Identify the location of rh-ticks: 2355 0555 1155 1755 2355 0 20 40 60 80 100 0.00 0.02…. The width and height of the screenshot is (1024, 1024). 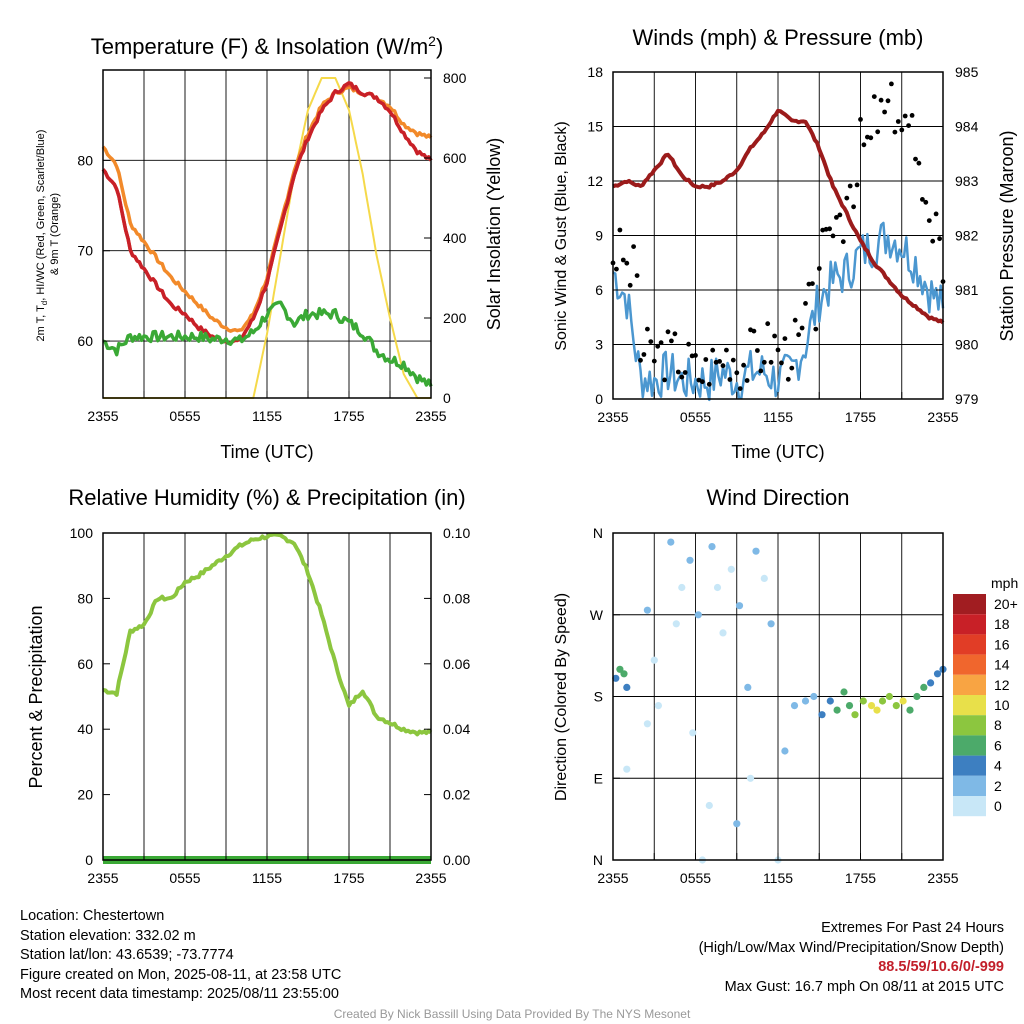
(270, 705).